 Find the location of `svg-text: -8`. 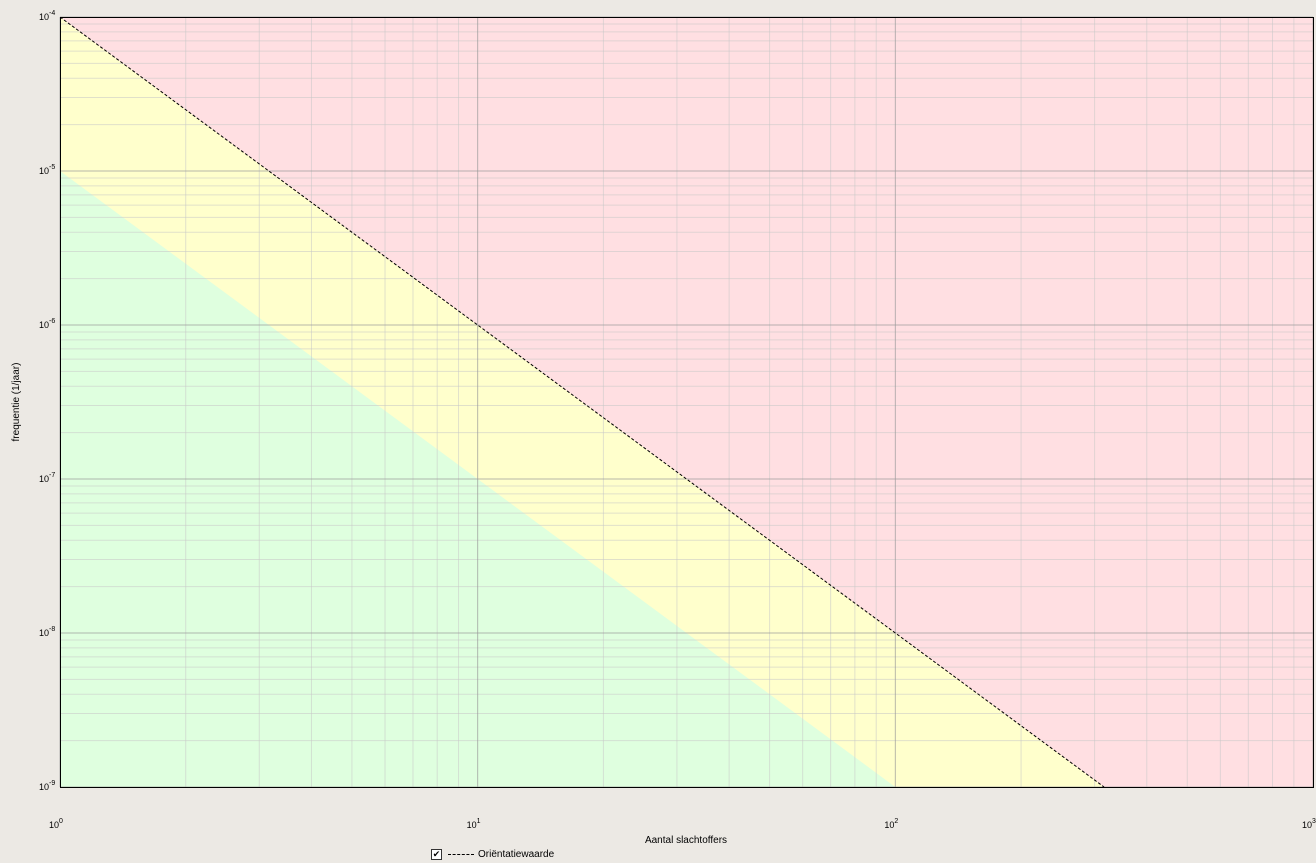

svg-text: -8 is located at coordinates (52, 629).